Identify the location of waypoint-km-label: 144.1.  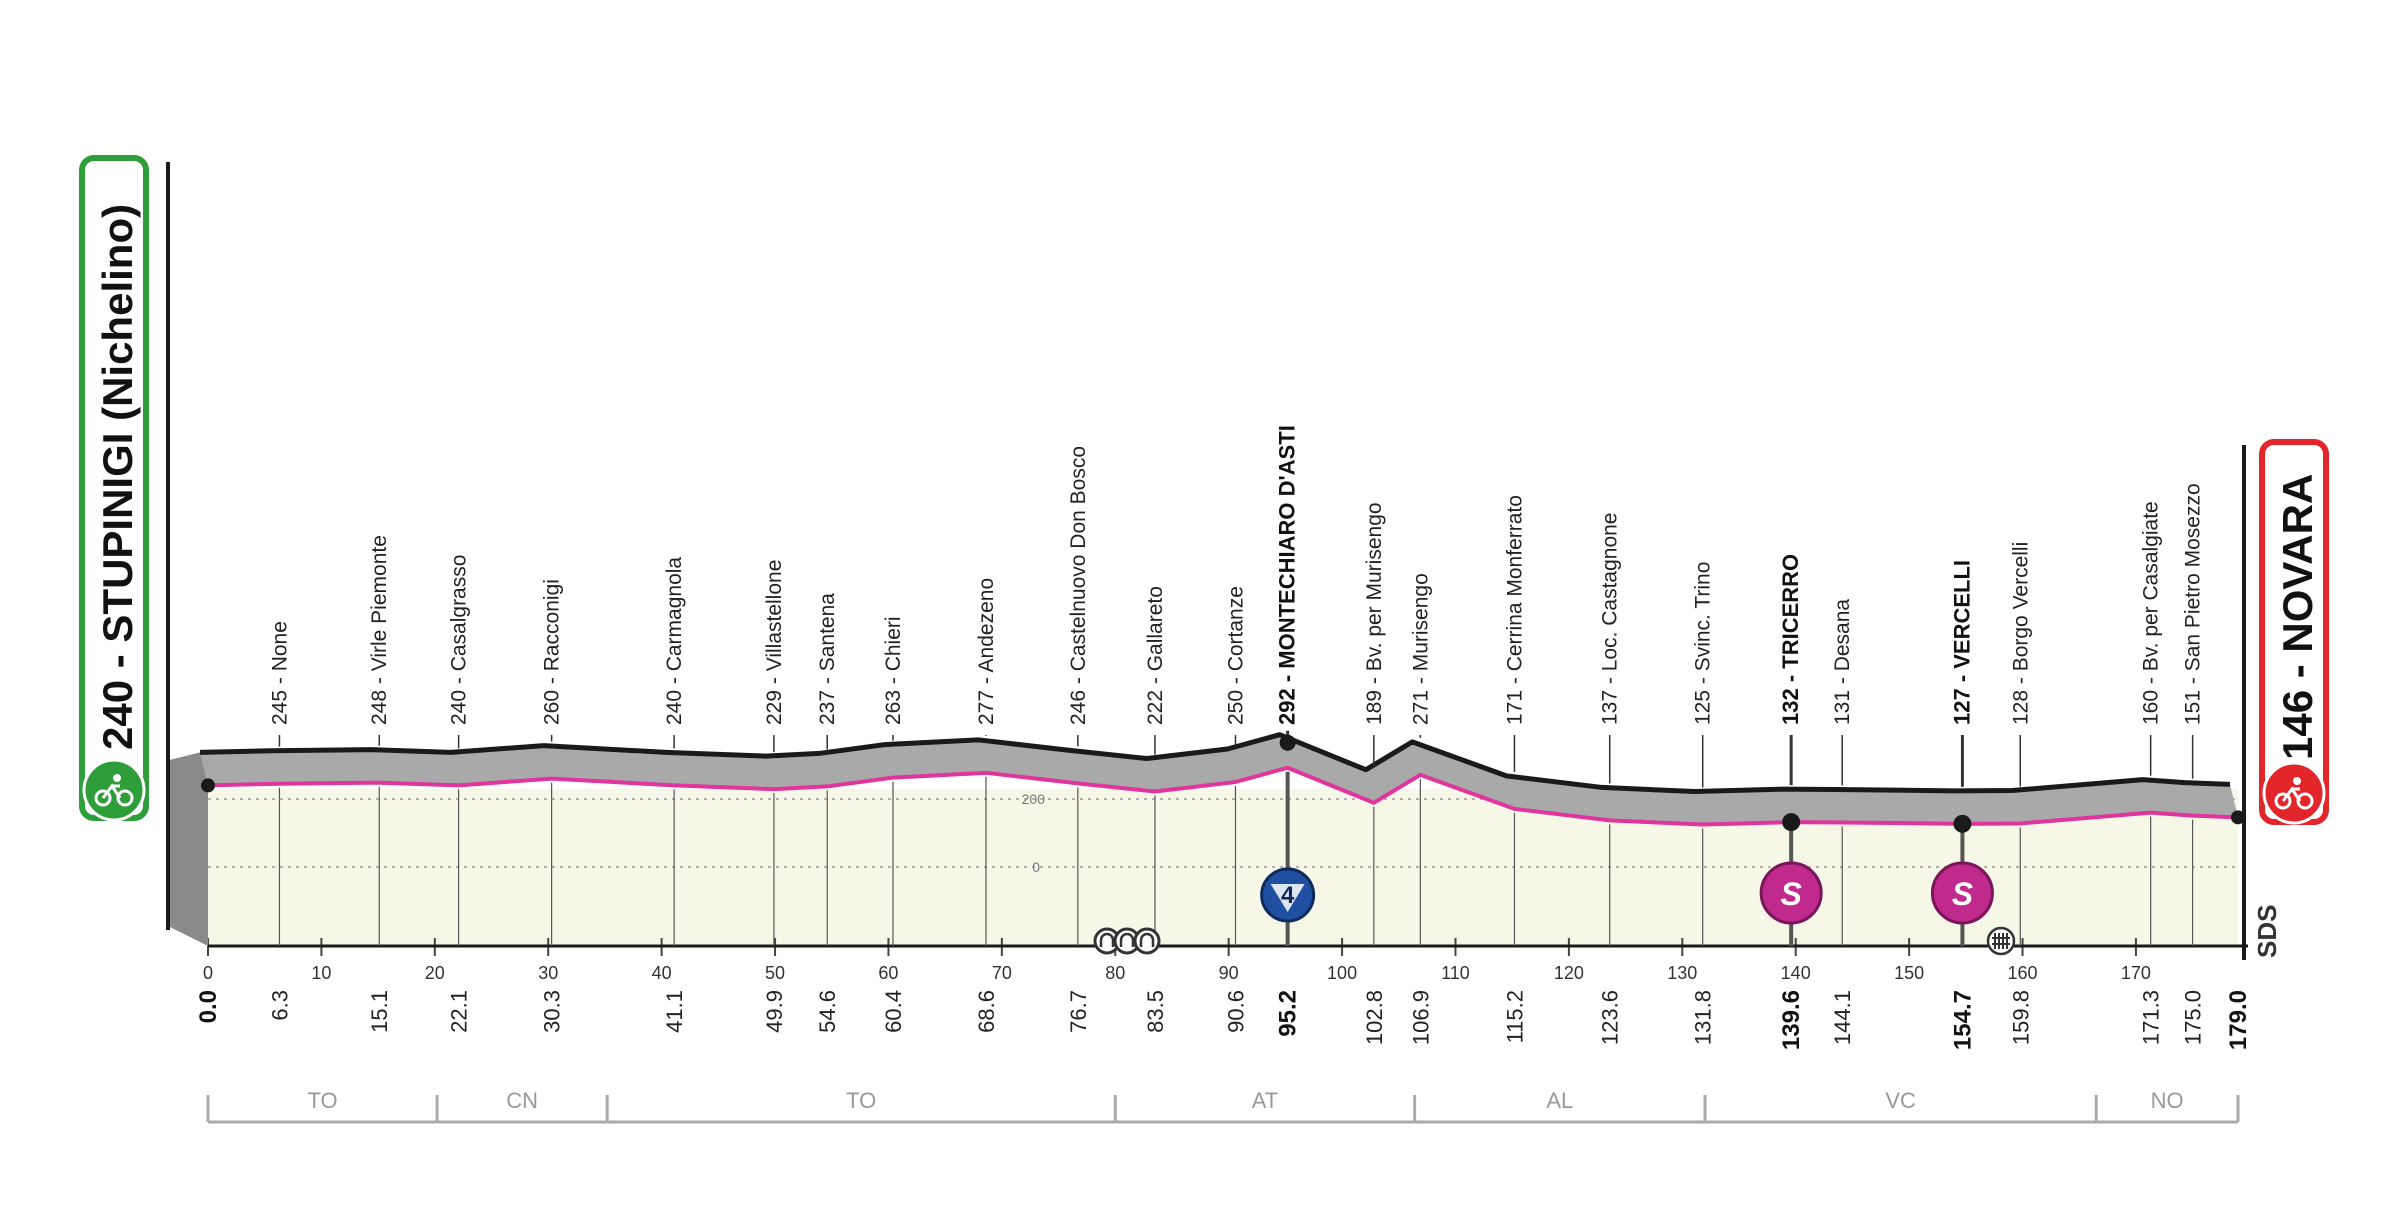
(1842, 1017).